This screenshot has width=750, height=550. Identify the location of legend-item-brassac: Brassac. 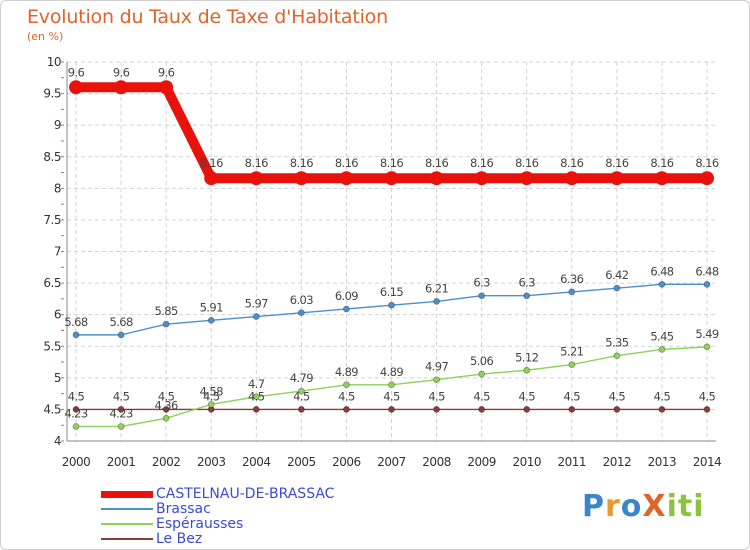
(156, 509).